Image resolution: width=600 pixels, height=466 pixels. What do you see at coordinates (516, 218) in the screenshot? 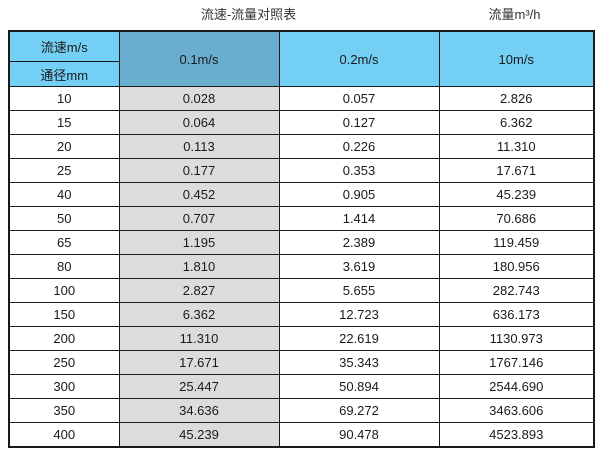
I see `flow-value-cell: 70.686` at bounding box center [516, 218].